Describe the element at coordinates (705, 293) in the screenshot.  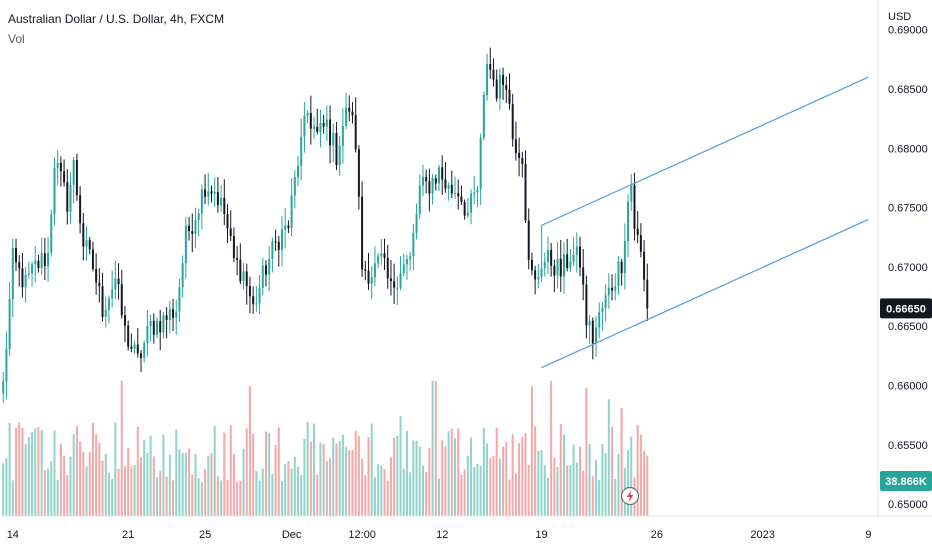
I see `channel-line-lower` at that location.